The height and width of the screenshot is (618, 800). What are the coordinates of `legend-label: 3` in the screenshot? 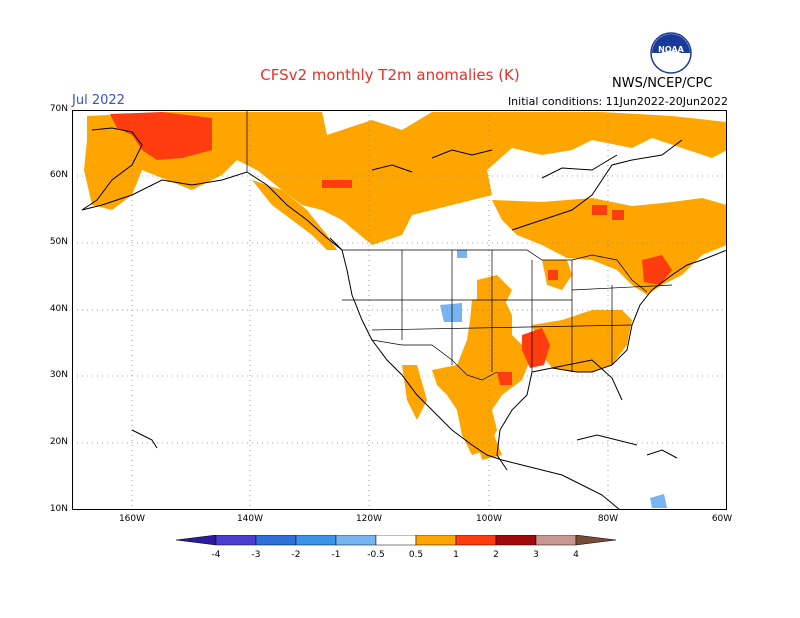 It's located at (536, 555).